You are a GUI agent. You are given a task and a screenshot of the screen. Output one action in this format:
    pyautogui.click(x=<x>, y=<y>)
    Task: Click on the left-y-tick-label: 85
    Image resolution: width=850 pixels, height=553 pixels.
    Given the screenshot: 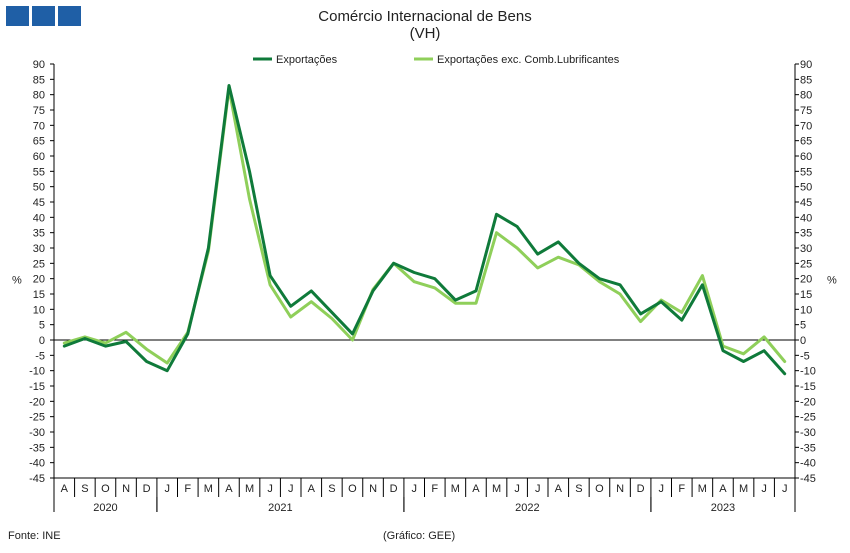 What is the action you would take?
    pyautogui.click(x=39, y=80)
    